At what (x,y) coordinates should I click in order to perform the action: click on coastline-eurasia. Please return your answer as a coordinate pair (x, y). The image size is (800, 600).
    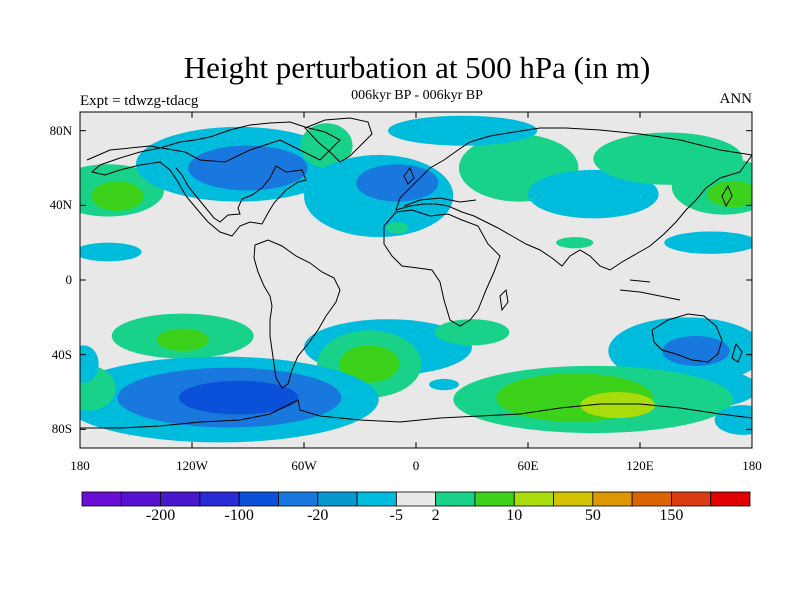
    Looking at the image, I should click on (573, 199).